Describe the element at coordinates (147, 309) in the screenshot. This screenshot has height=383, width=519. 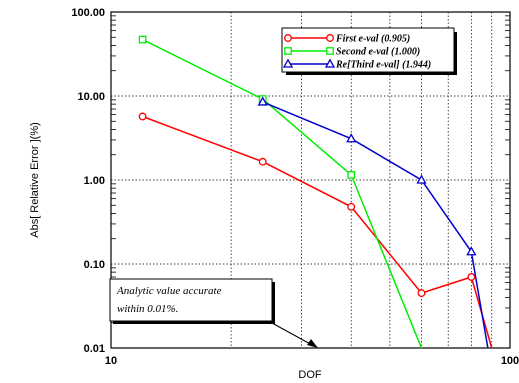
I see `annotation-line-2: within 0.01%.` at that location.